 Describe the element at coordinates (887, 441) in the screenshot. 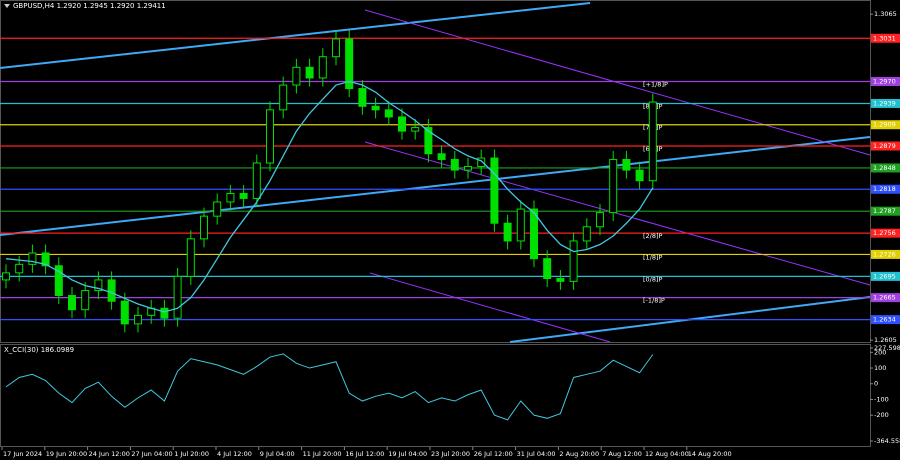

I see `indicator-tick-label: -364.558` at that location.